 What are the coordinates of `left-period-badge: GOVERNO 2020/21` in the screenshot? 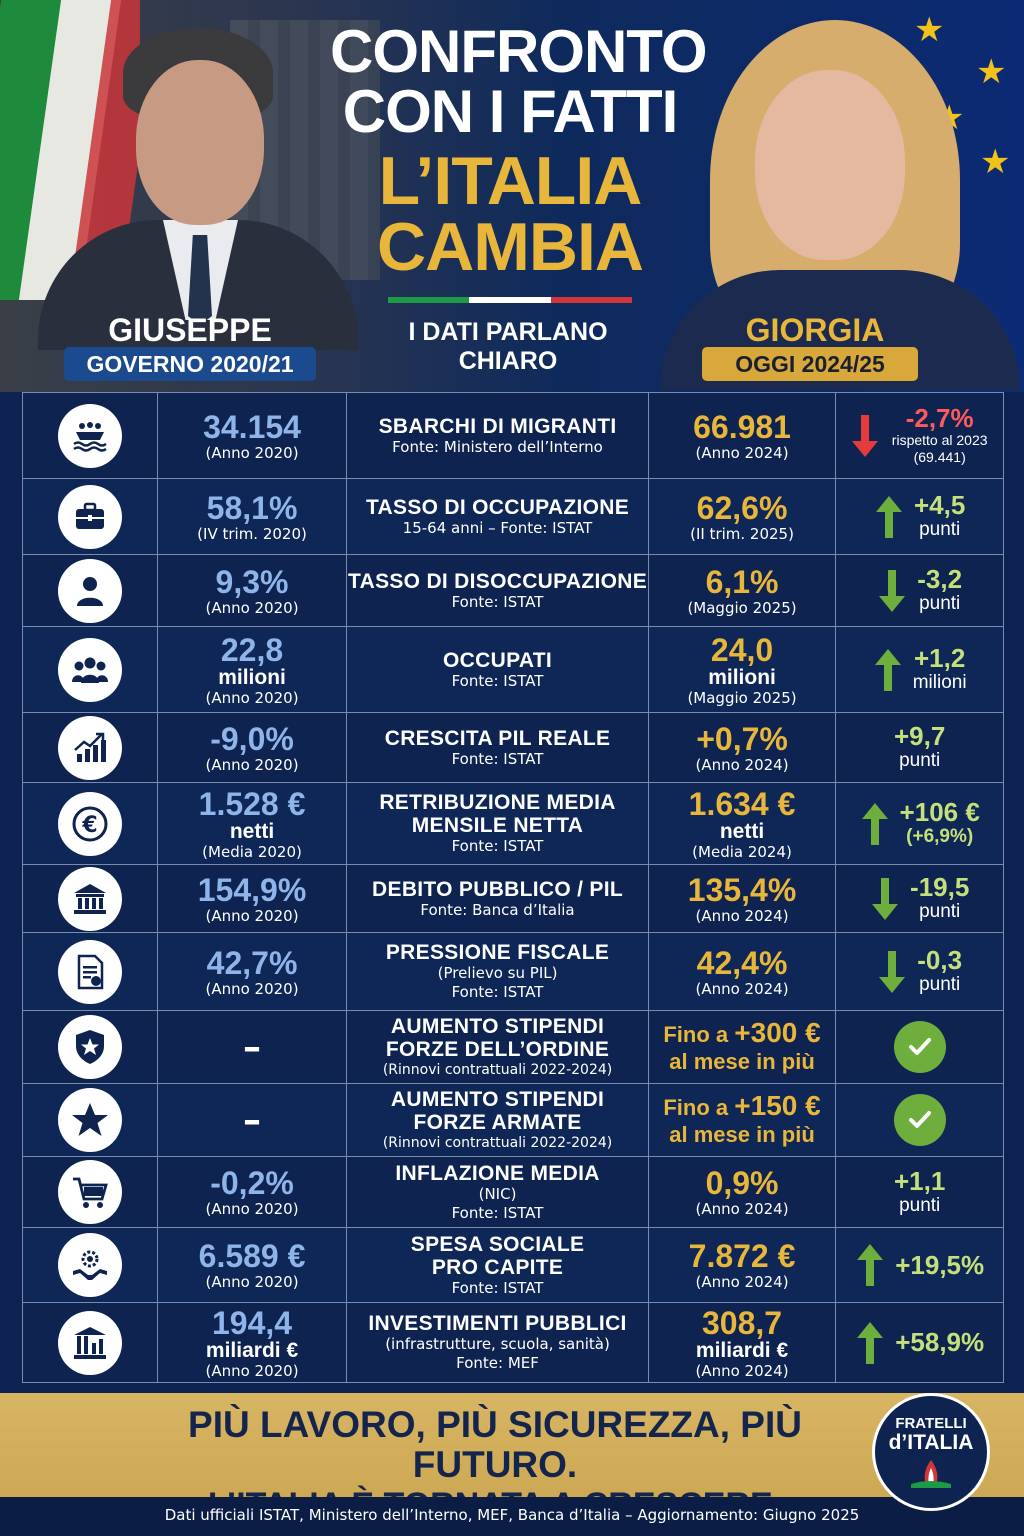 It's located at (190, 364).